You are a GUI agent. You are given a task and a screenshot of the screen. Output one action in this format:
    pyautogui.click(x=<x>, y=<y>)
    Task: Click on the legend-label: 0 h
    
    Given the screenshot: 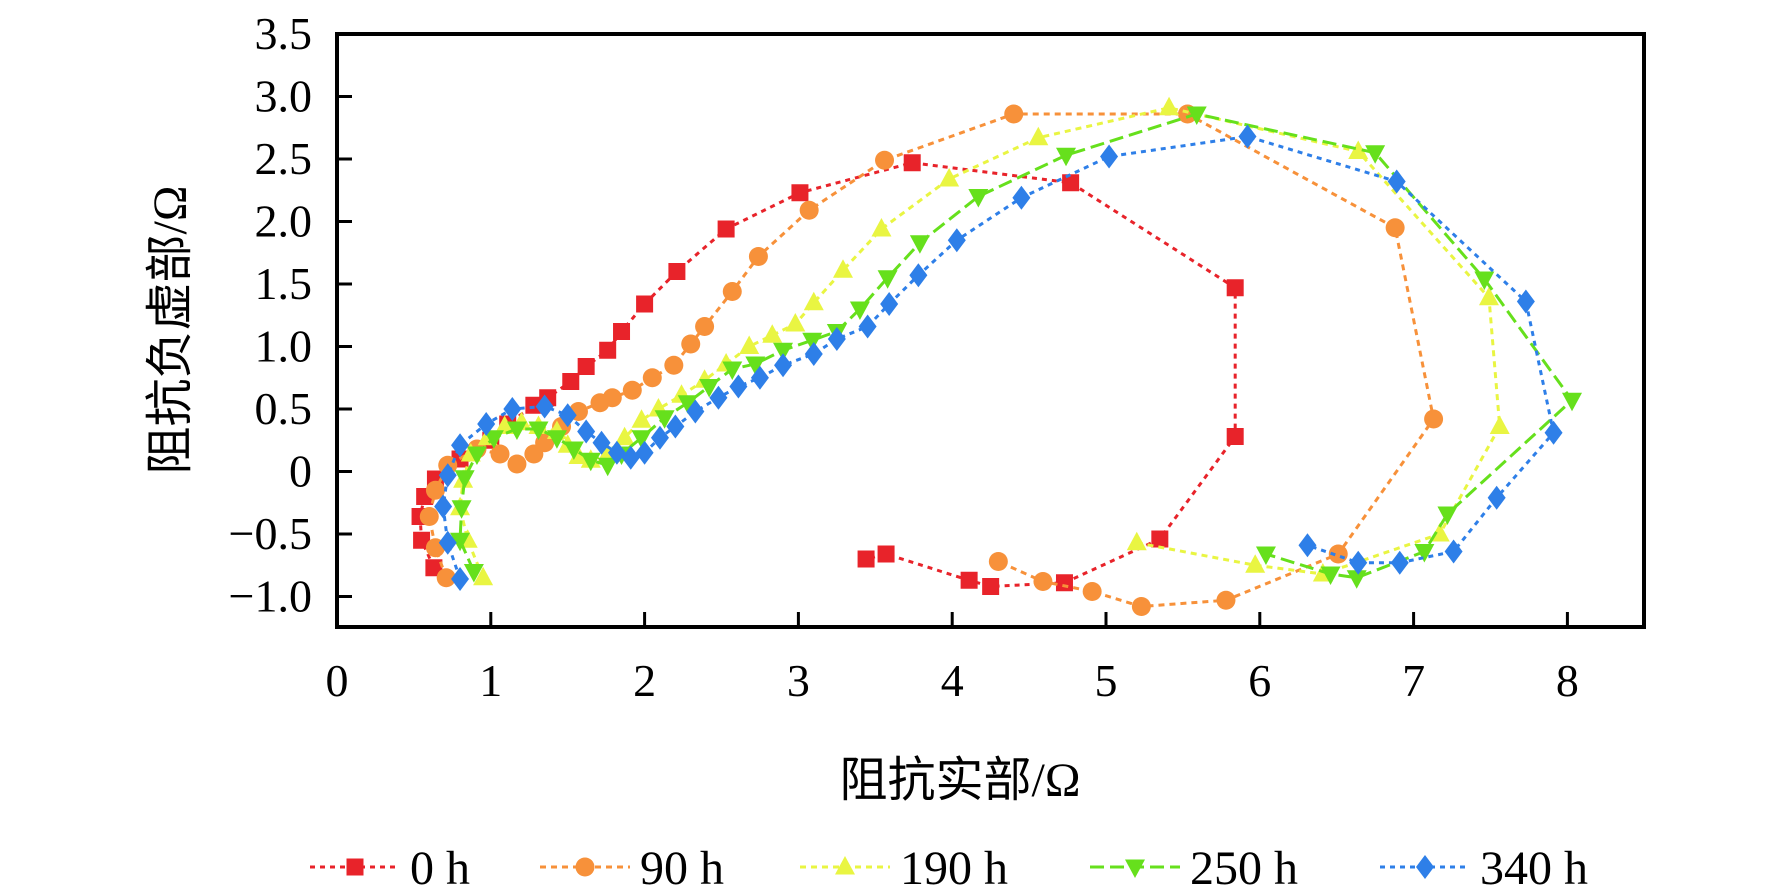 What is the action you would take?
    pyautogui.click(x=440, y=867)
    